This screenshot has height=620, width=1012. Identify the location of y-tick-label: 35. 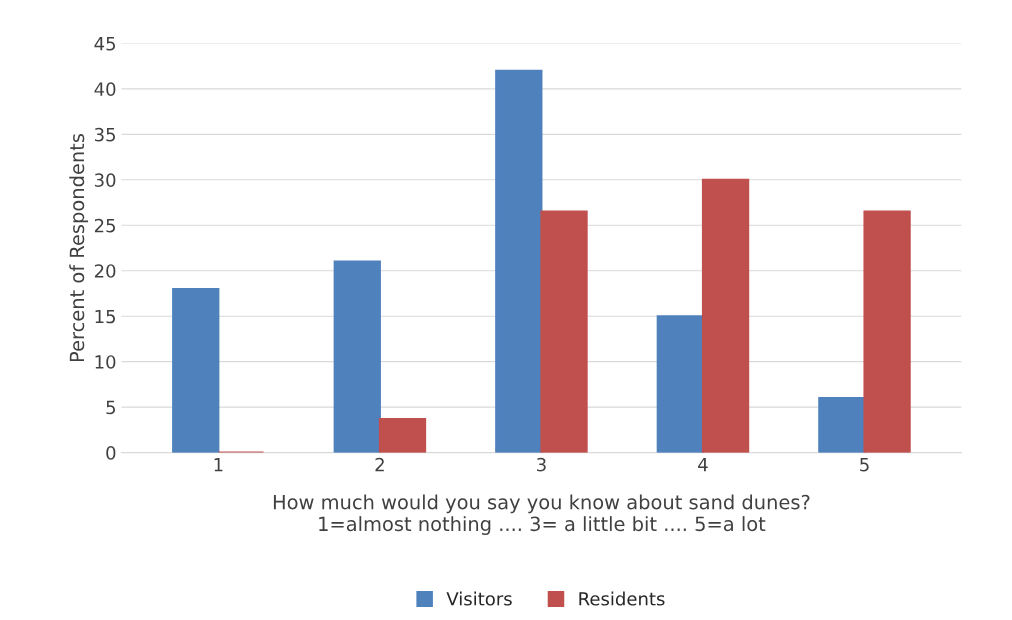
(104, 134).